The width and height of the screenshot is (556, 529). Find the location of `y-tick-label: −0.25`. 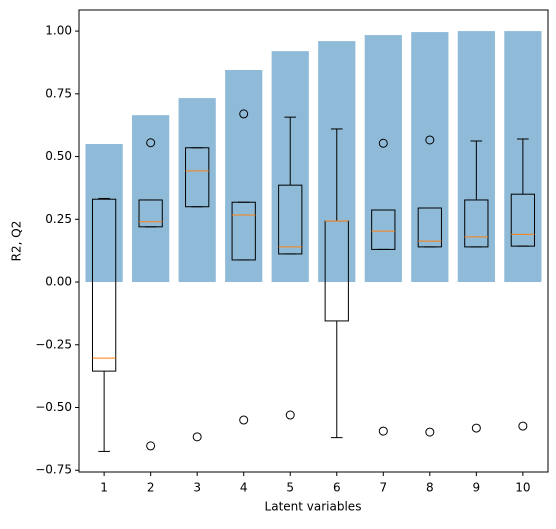

y-tick-label: −0.25 is located at coordinates (53, 344).